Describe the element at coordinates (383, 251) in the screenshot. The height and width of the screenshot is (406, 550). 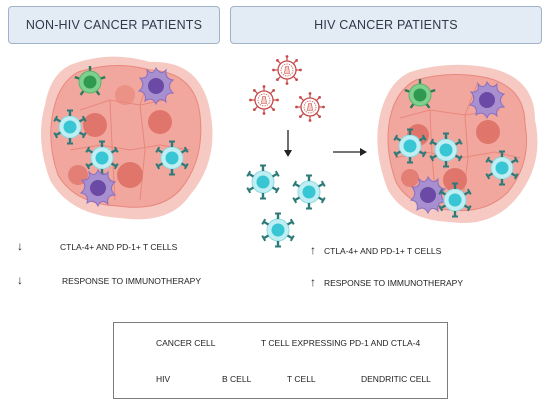
I see `hiv-tcell-note: CTLA-4+ AND PD-1+ T CELLS` at that location.